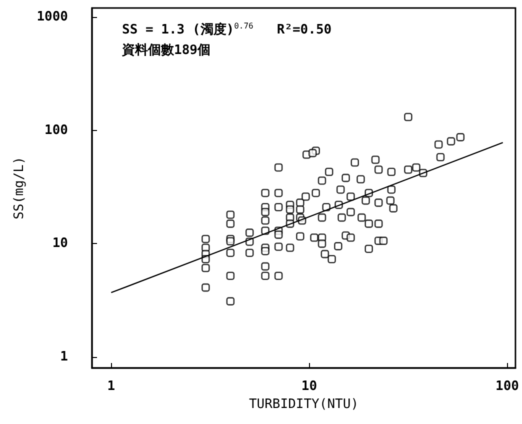  I want to click on y-axis-title: SS(mg/L), so click(19, 188).